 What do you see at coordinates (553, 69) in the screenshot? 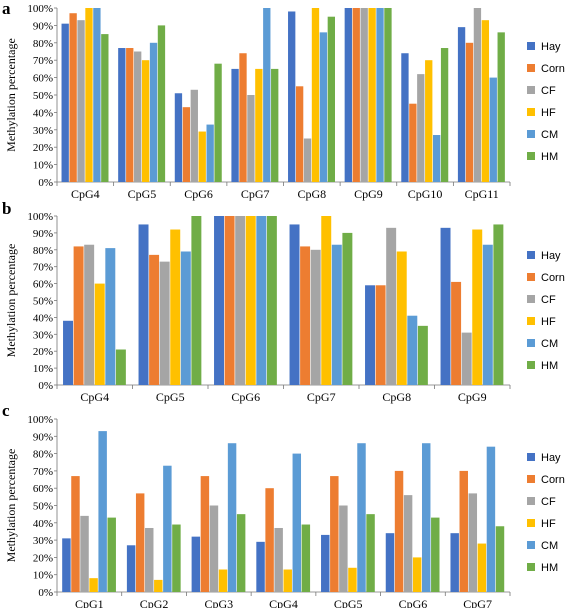
I see `legend-label: Corn` at bounding box center [553, 69].